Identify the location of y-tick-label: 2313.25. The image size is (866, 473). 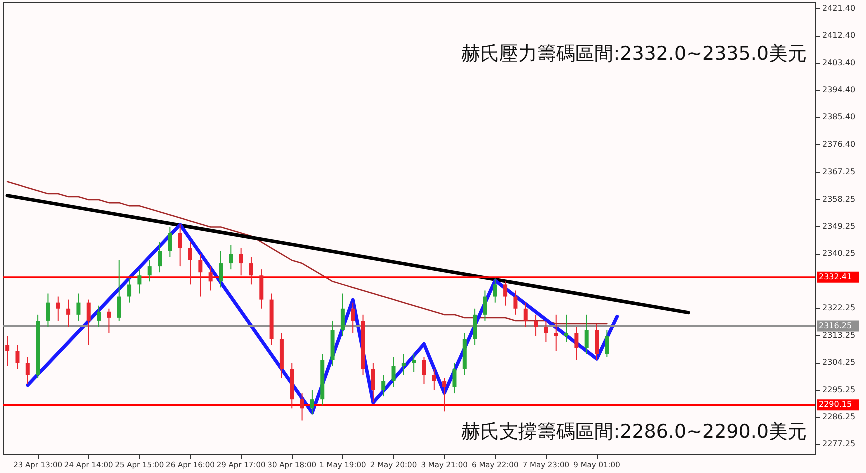
(839, 335).